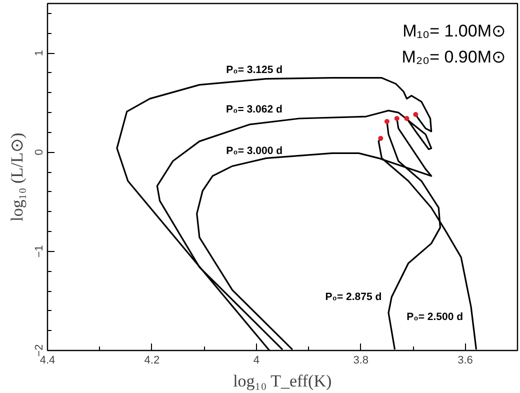 The image size is (520, 393). I want to click on x-axis-title: log₁₀ T_eff(K), so click(282, 381).